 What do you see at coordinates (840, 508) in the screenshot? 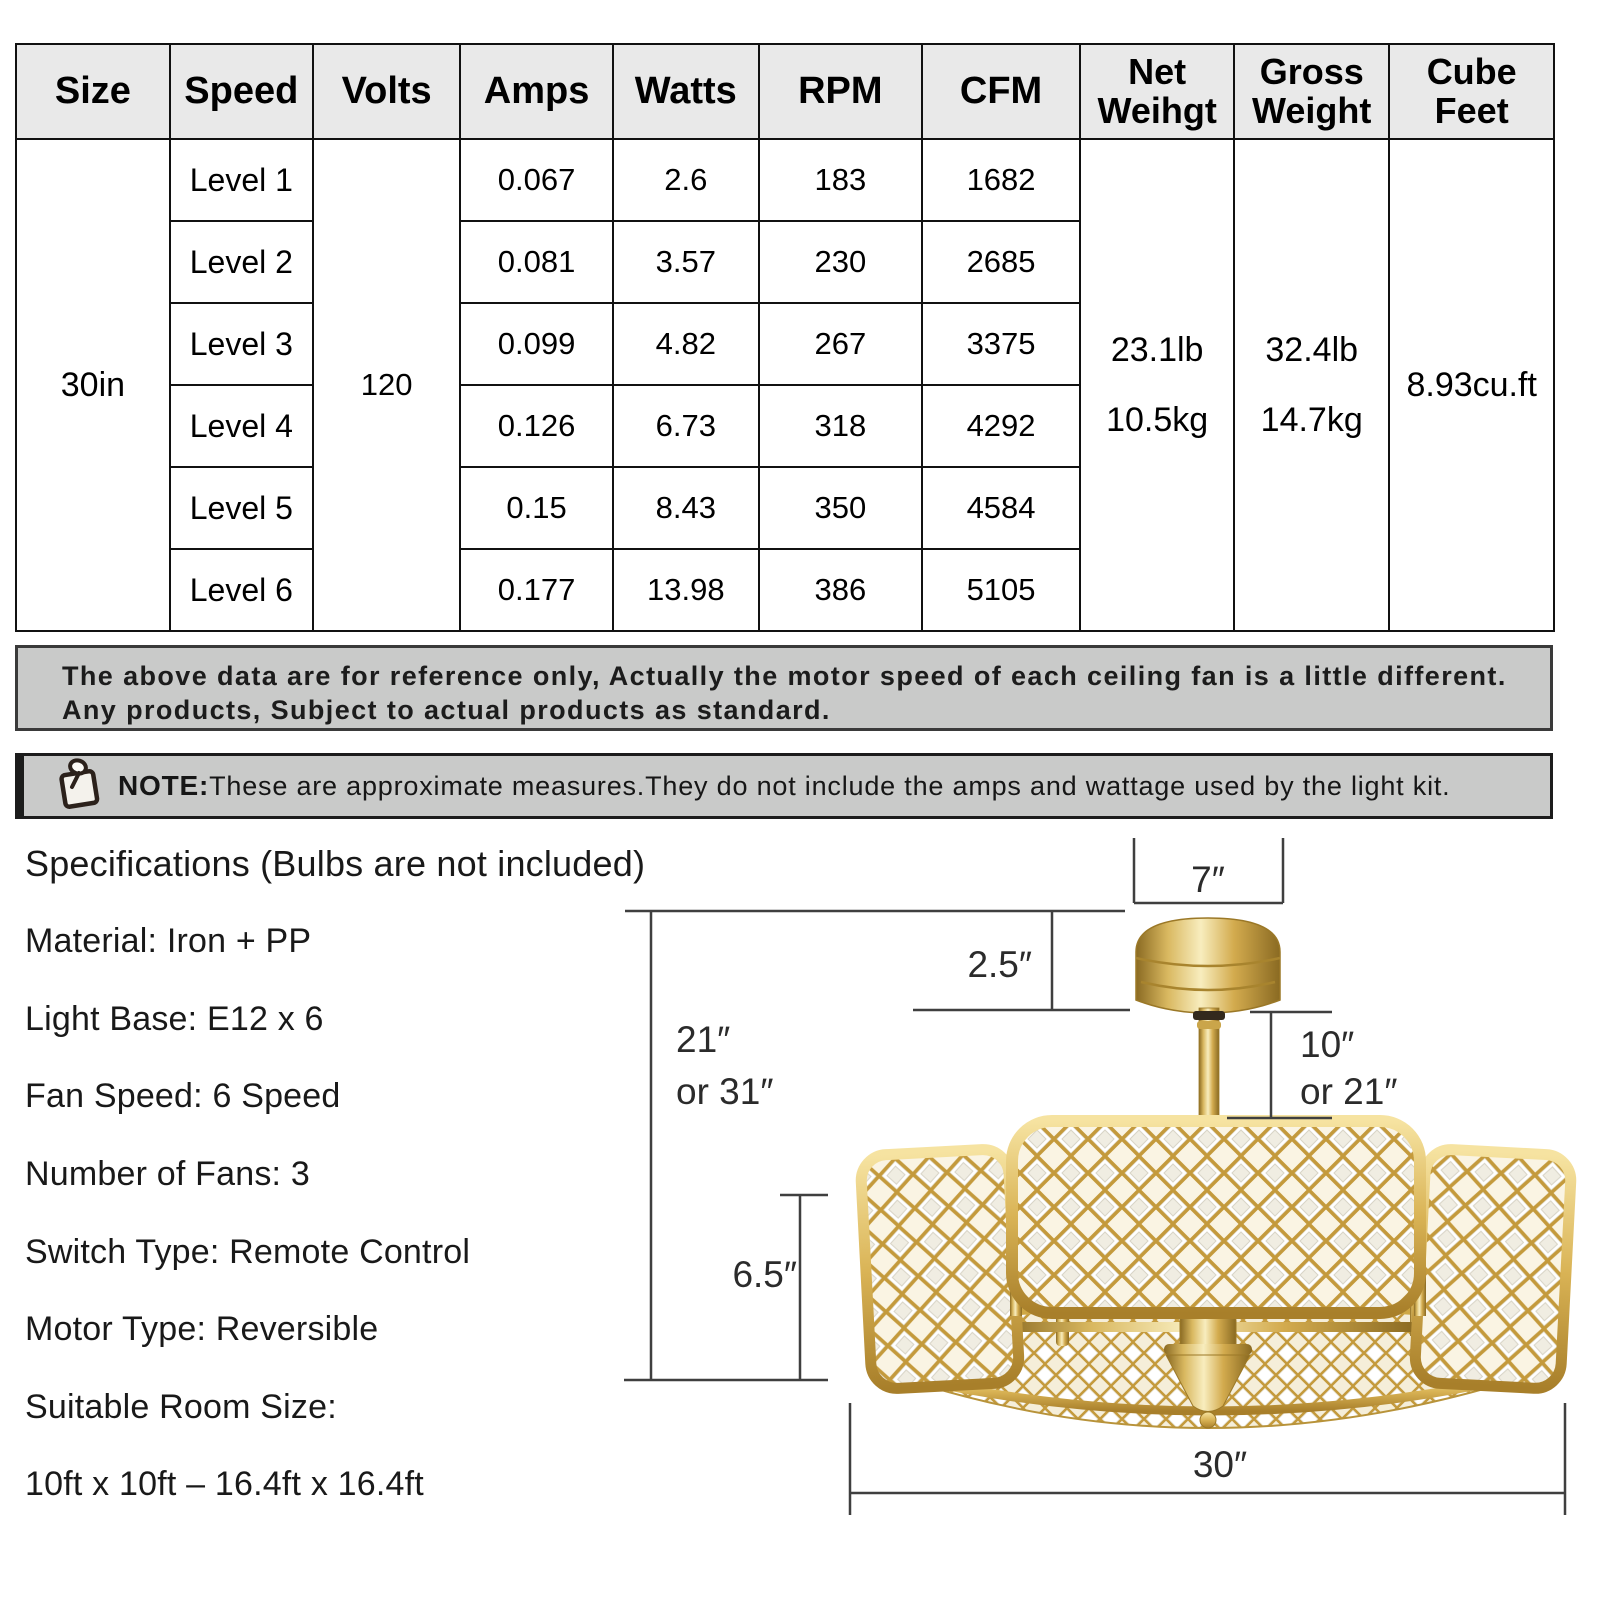
I see `cell-rpm: 350` at bounding box center [840, 508].